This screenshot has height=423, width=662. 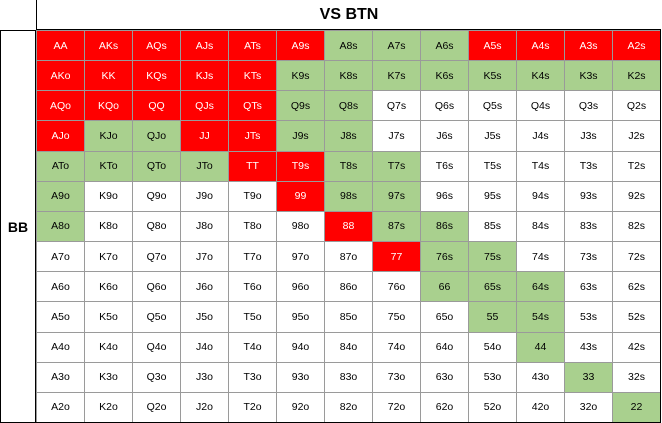 What do you see at coordinates (636, 45) in the screenshot?
I see `hand-cell: A2s` at bounding box center [636, 45].